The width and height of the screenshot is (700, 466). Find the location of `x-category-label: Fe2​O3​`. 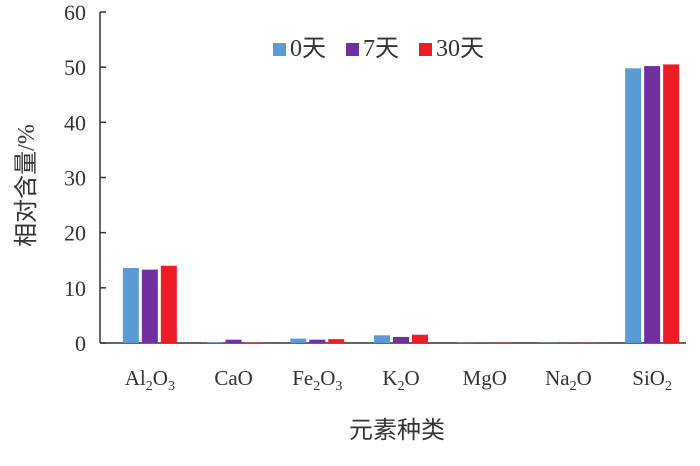

x-category-label: Fe2​O3​ is located at coordinates (317, 380).